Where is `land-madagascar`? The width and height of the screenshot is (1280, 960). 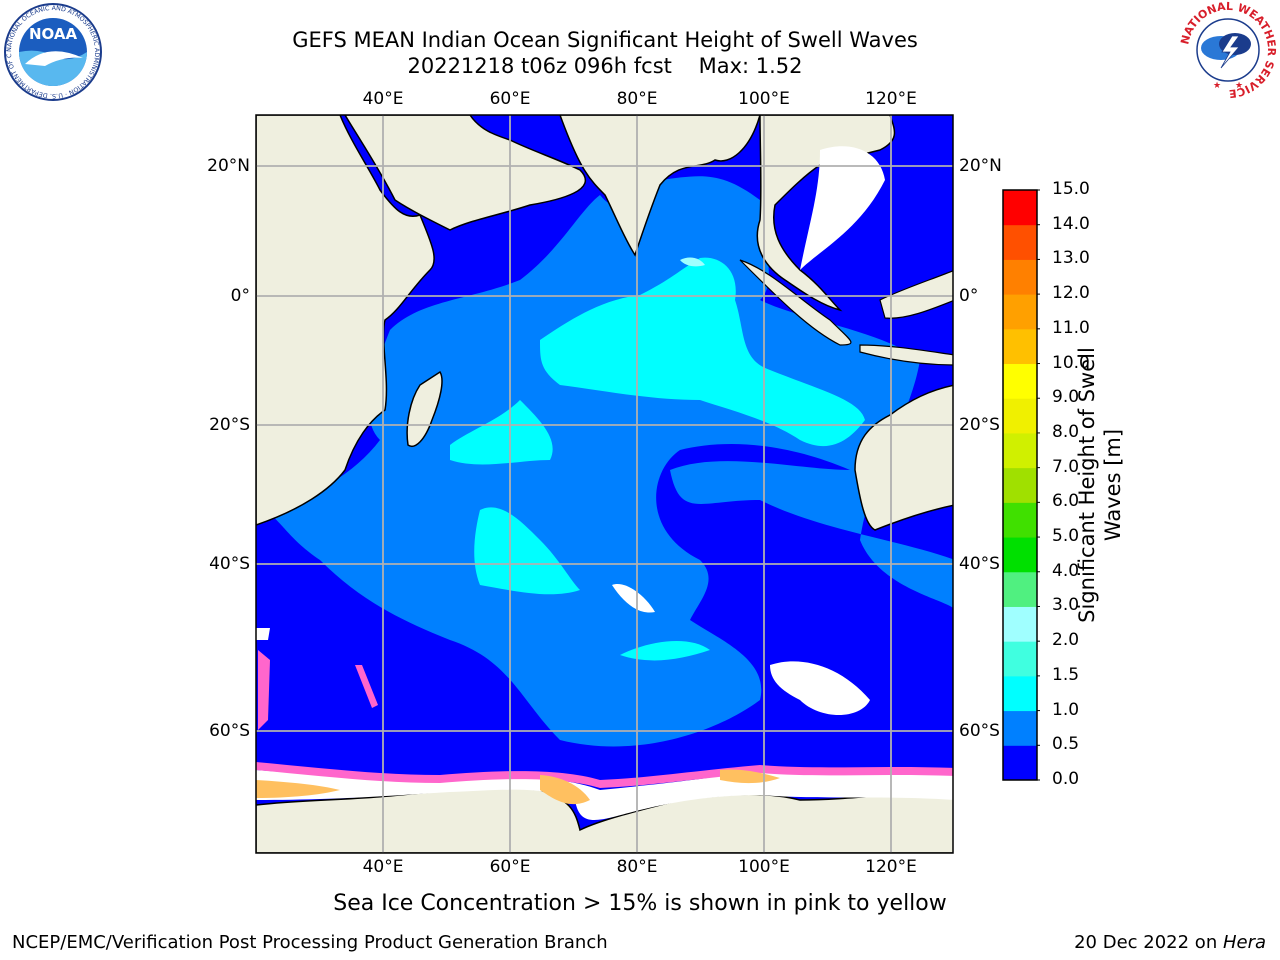
land-madagascar is located at coordinates (424, 408).